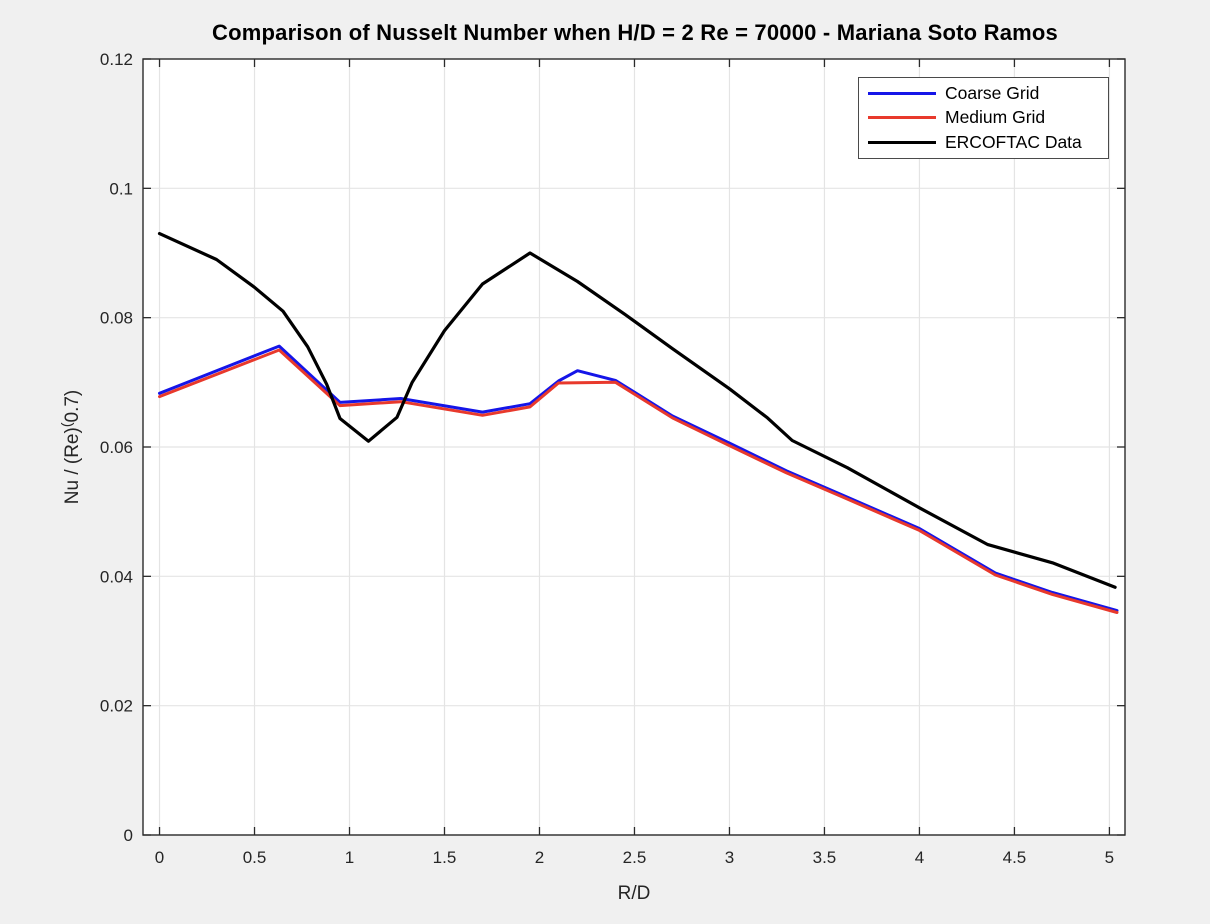  Describe the element at coordinates (634, 893) in the screenshot. I see `x-axis-label: R/D` at that location.